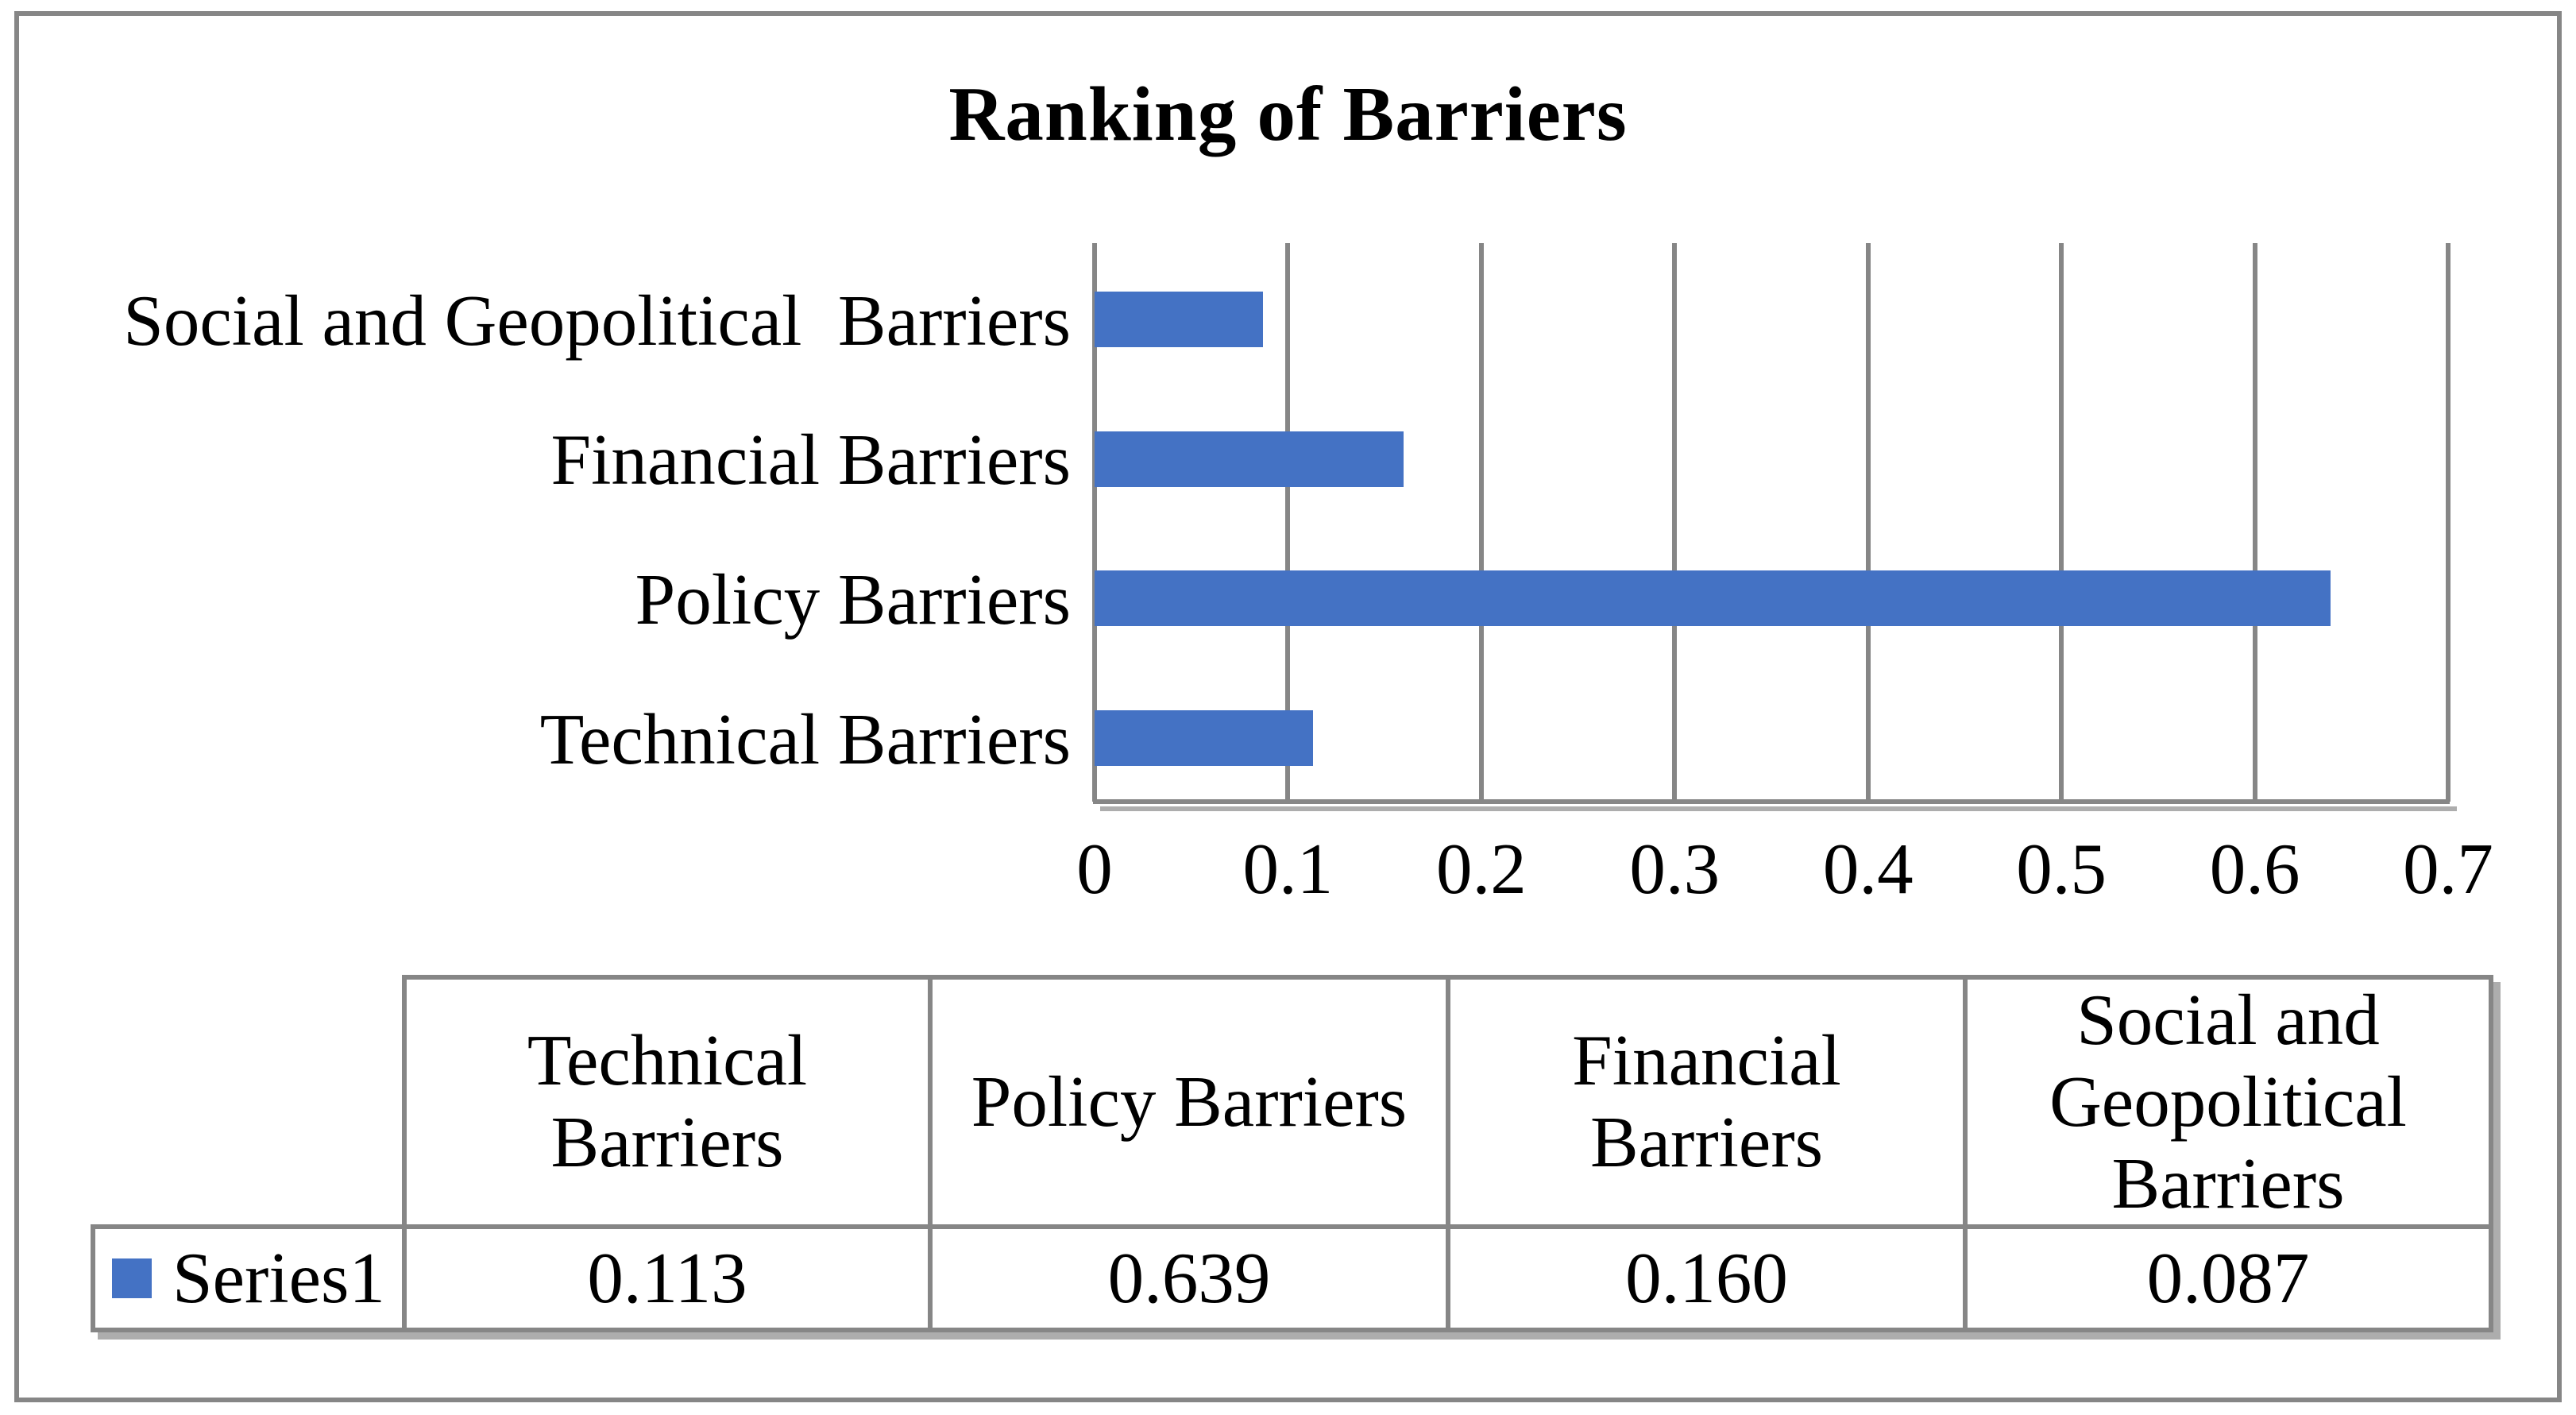 Image resolution: width=2576 pixels, height=1415 pixels. What do you see at coordinates (278, 1278) in the screenshot?
I see `legend-series-label: Series1` at bounding box center [278, 1278].